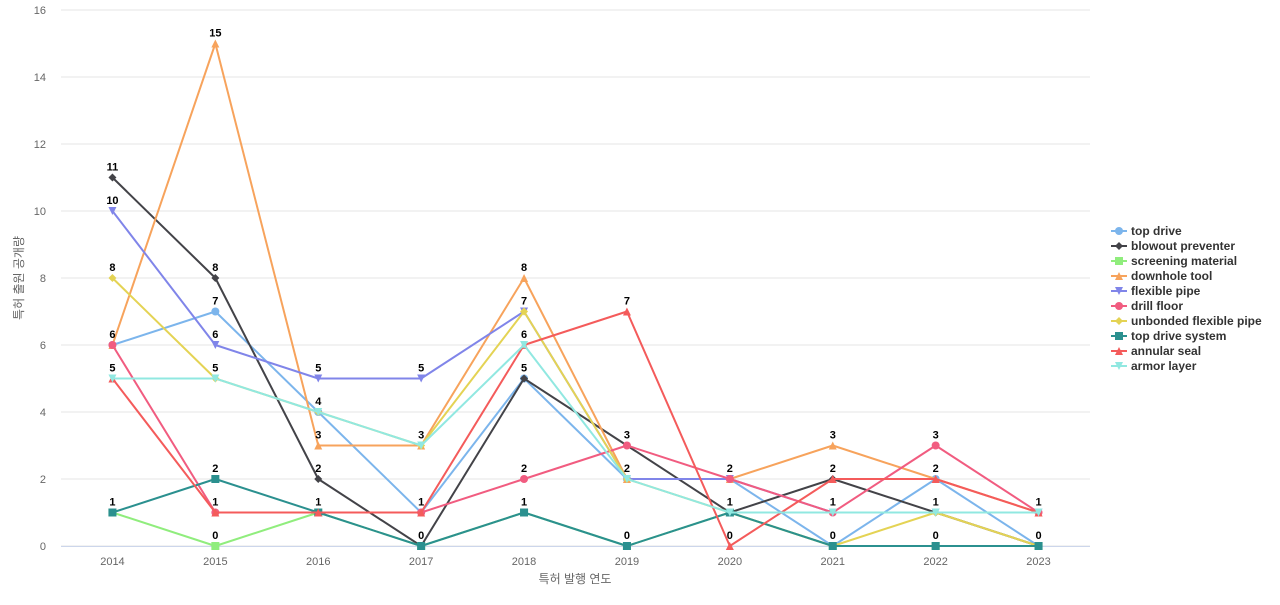  I want to click on y-tick-label: 0, so click(43, 547).